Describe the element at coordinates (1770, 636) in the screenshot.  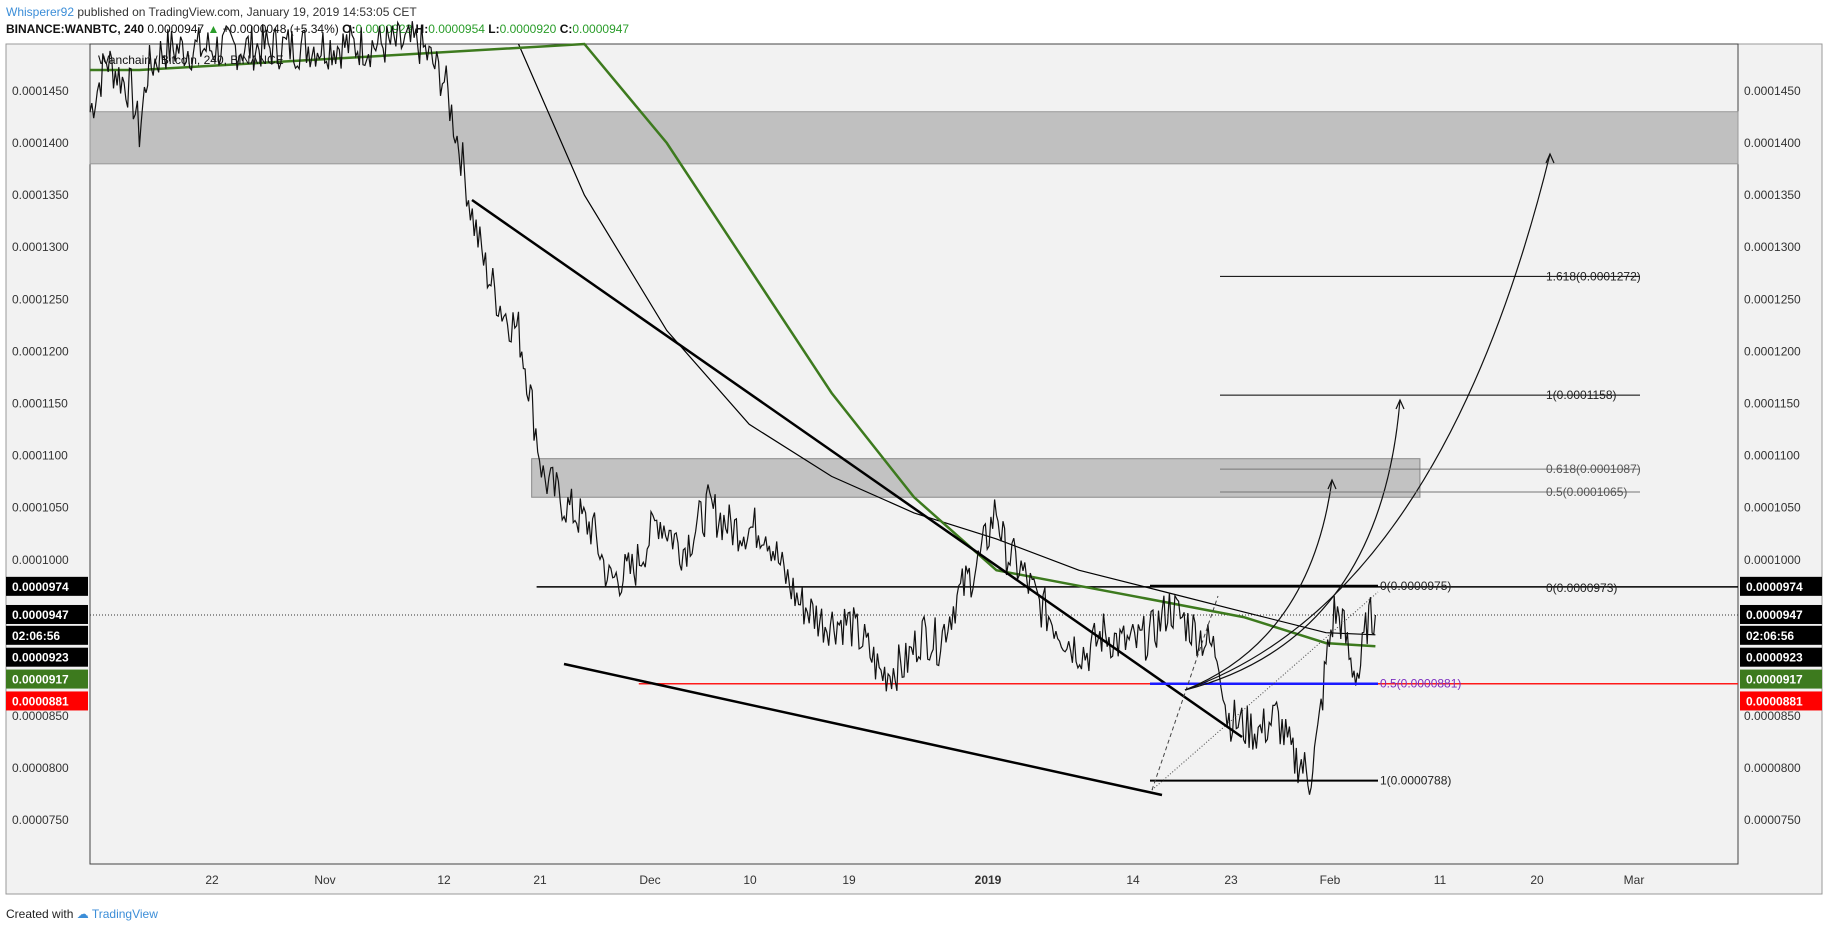
I see `price-tag-right-3: 02:06:56` at that location.